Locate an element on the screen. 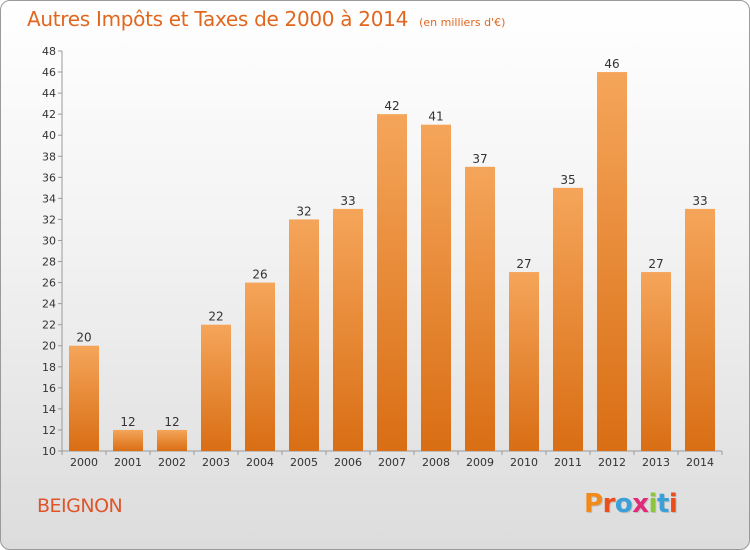  data-label-2004: 26 is located at coordinates (259, 275).